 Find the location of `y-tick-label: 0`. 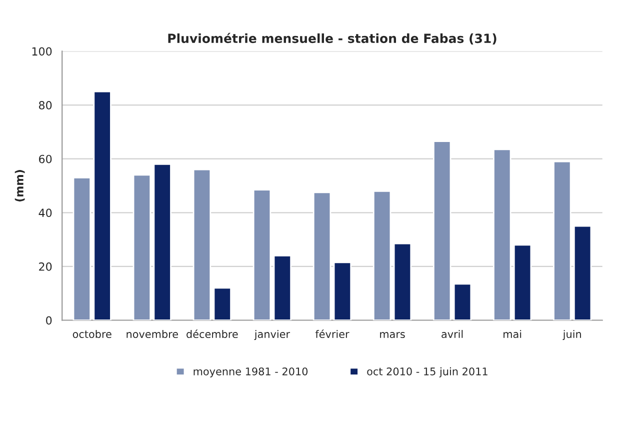

y-tick-label: 0 is located at coordinates (49, 320).